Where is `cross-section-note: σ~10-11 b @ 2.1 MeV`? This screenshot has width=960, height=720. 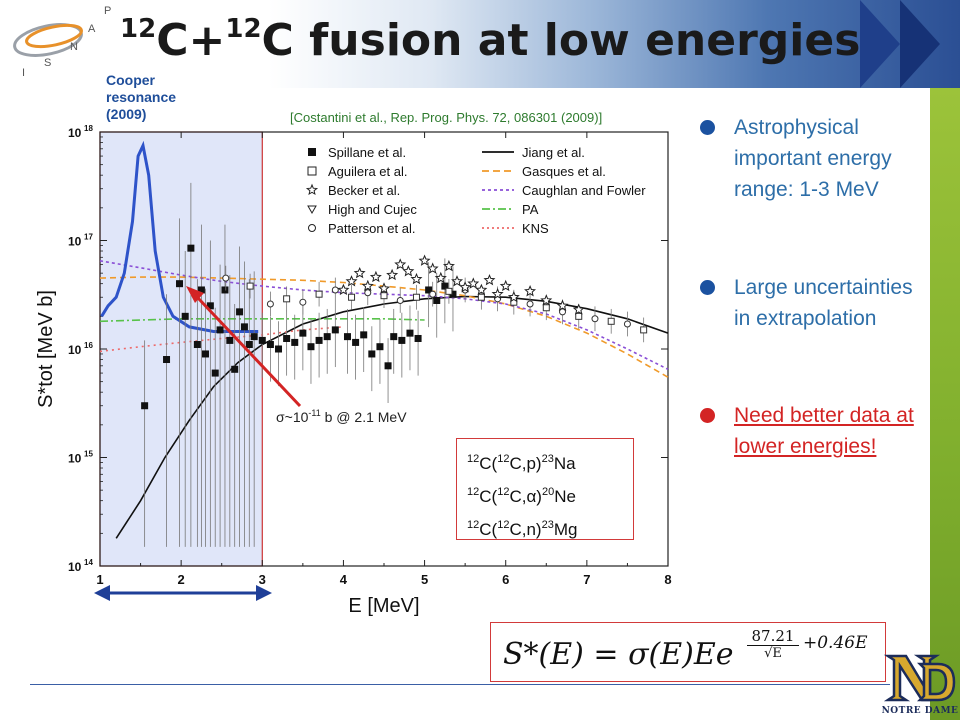 cross-section-note: σ~10-11 b @ 2.1 MeV is located at coordinates (341, 416).